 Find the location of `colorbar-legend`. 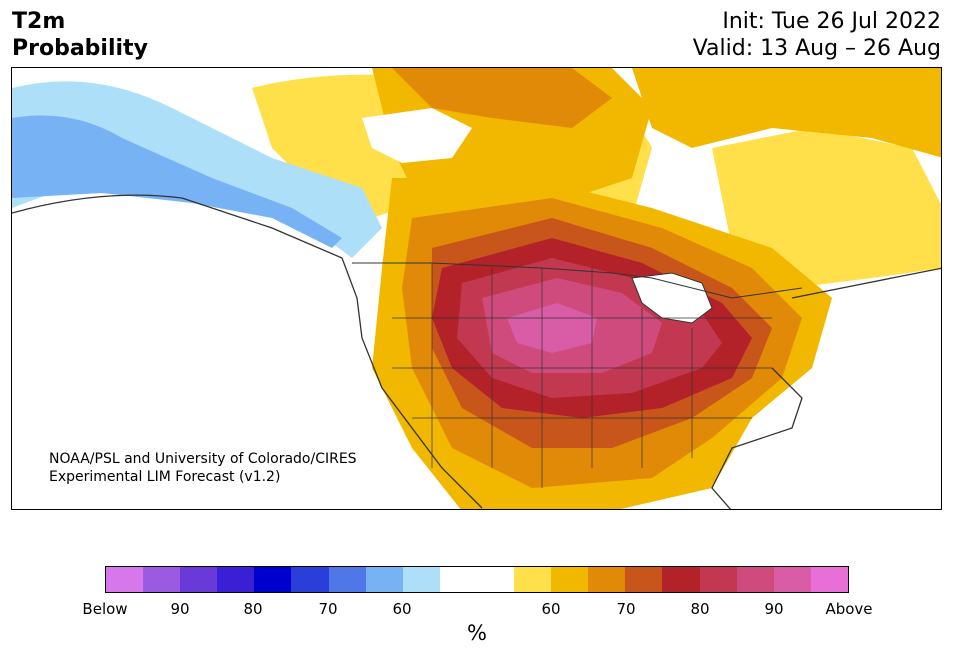

colorbar-legend is located at coordinates (477, 579).